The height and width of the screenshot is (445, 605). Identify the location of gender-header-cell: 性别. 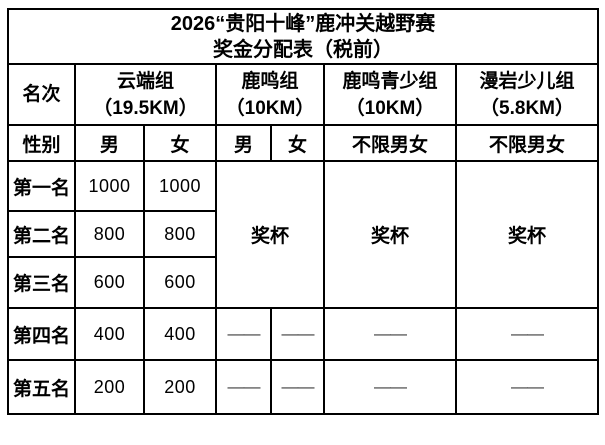
(41, 143).